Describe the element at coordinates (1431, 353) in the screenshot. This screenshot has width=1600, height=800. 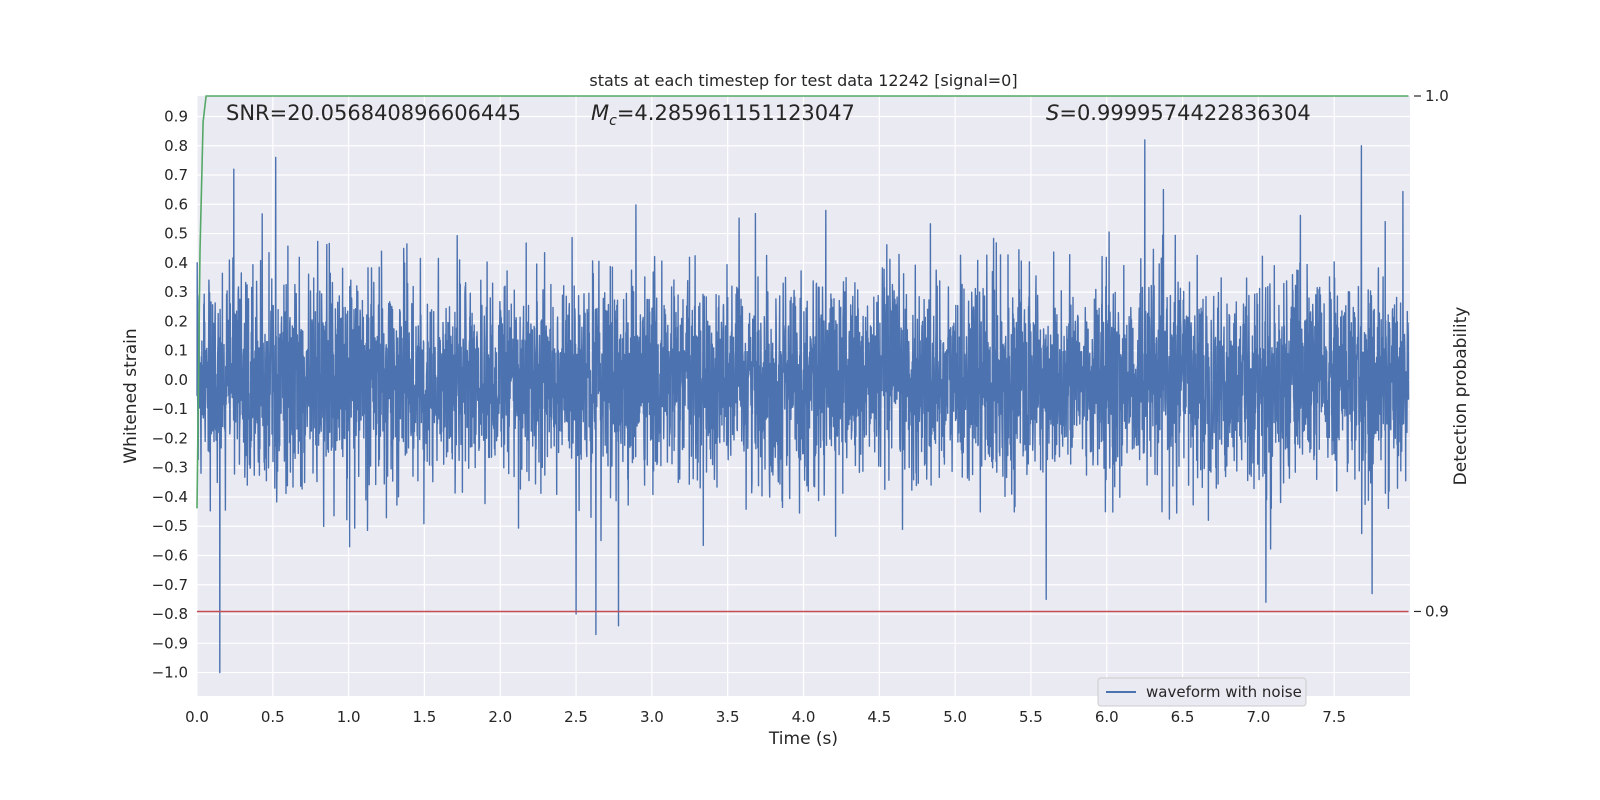
I see `right-axis-ticks: 1.0 0.9` at that location.